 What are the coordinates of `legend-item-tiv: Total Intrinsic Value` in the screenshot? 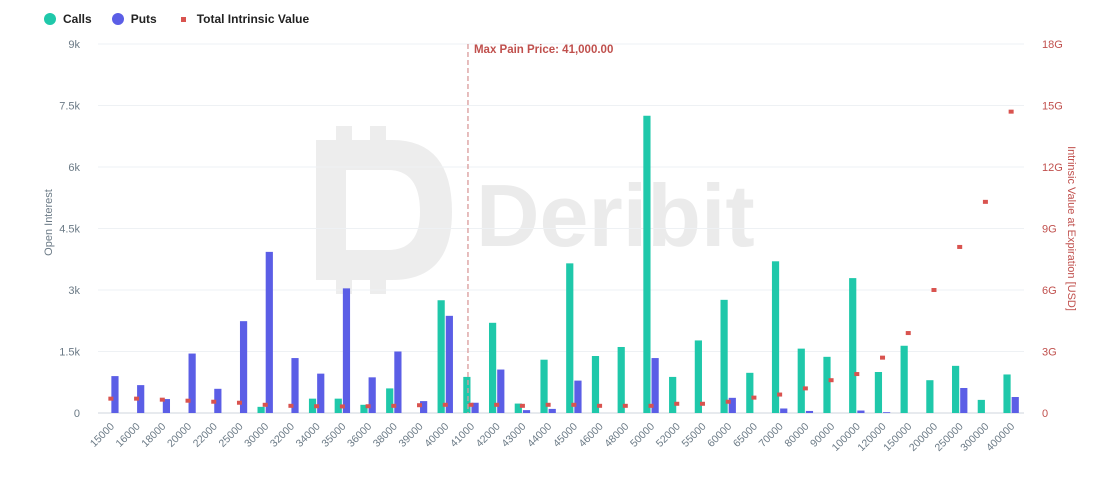 It's located at (243, 19).